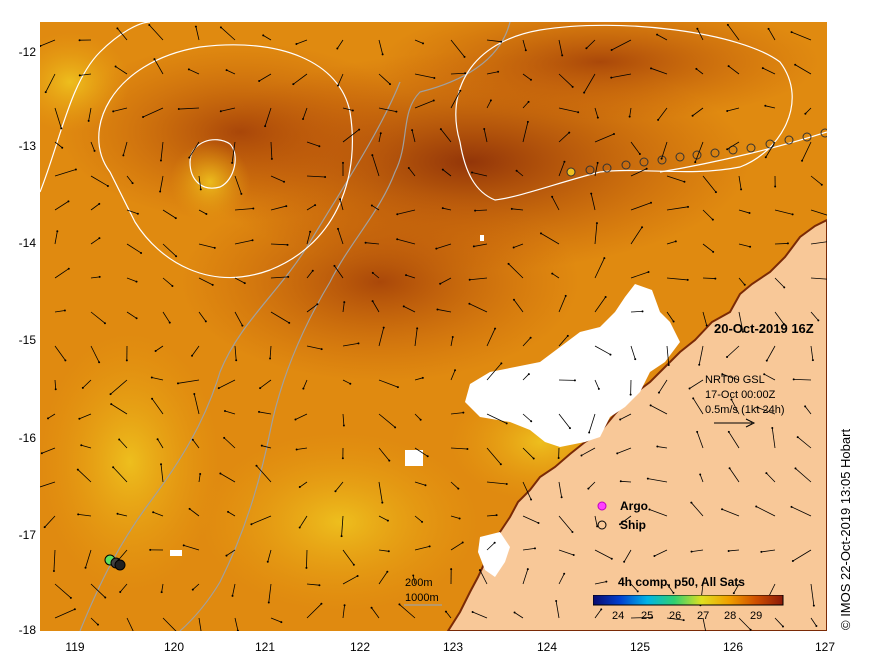  I want to click on warm-patch, so click(240, 132).